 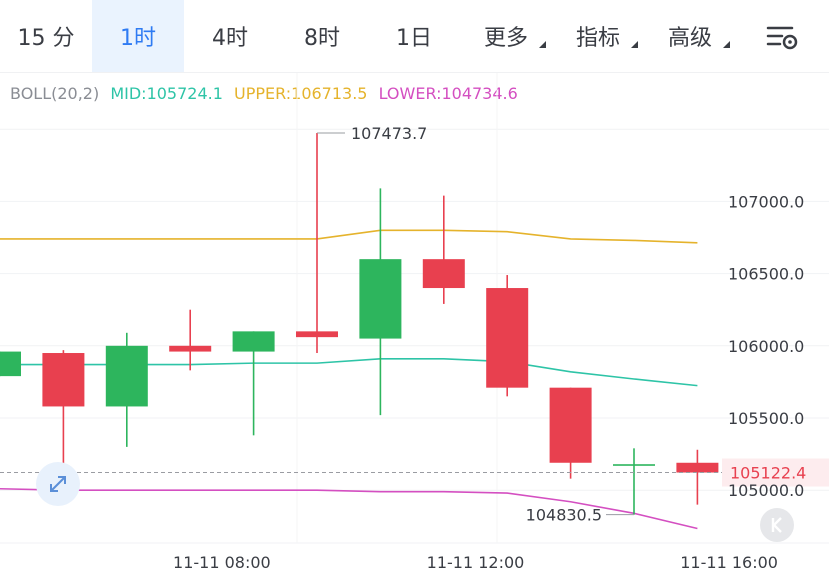 What do you see at coordinates (766, 201) in the screenshot?
I see `y-tick-label: 107000.0` at bounding box center [766, 201].